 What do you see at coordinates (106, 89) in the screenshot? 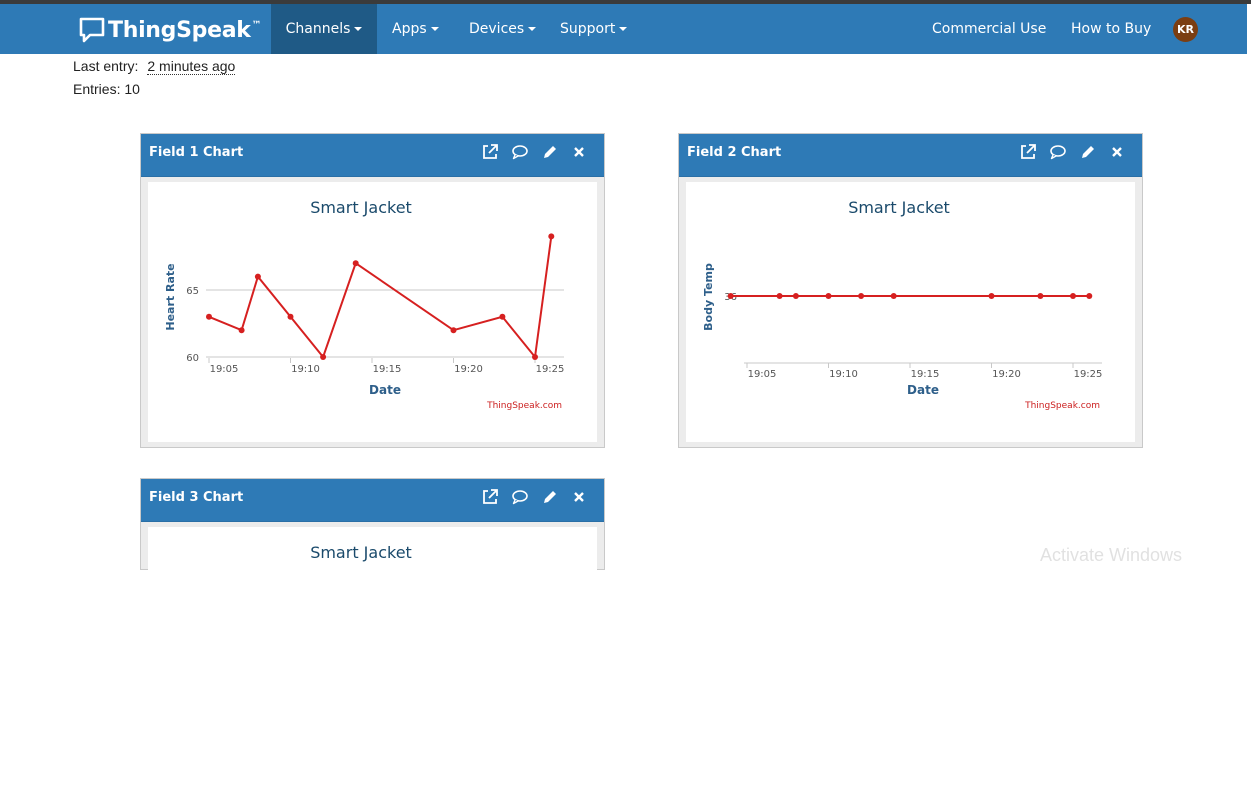
I see `entries-count: Entries: 10` at bounding box center [106, 89].